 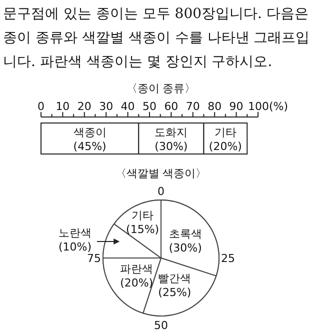 I want to click on x-tick-label: 70, so click(x=193, y=106).